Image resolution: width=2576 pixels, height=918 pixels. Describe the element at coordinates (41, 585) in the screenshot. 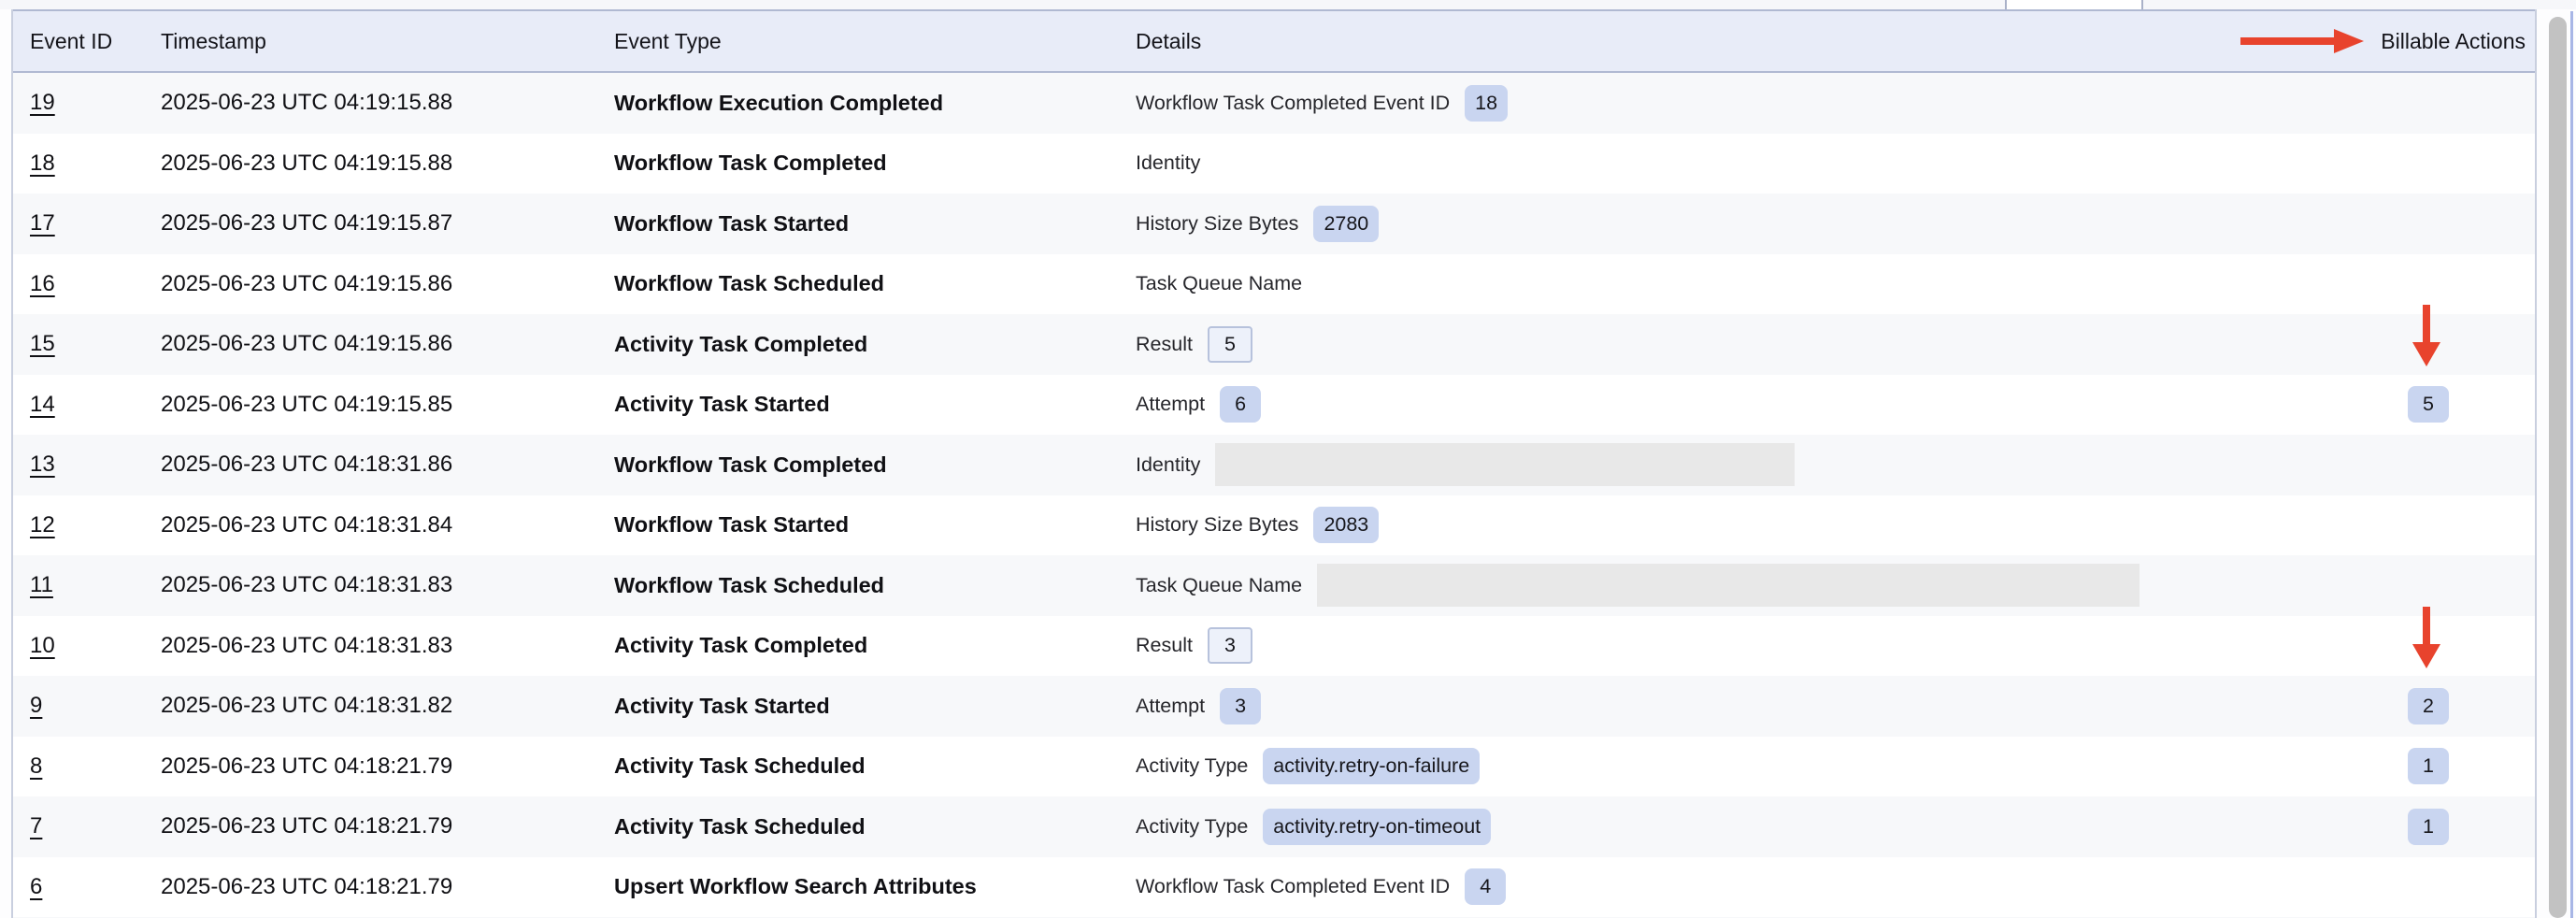

I see `event-id-link: 11` at that location.